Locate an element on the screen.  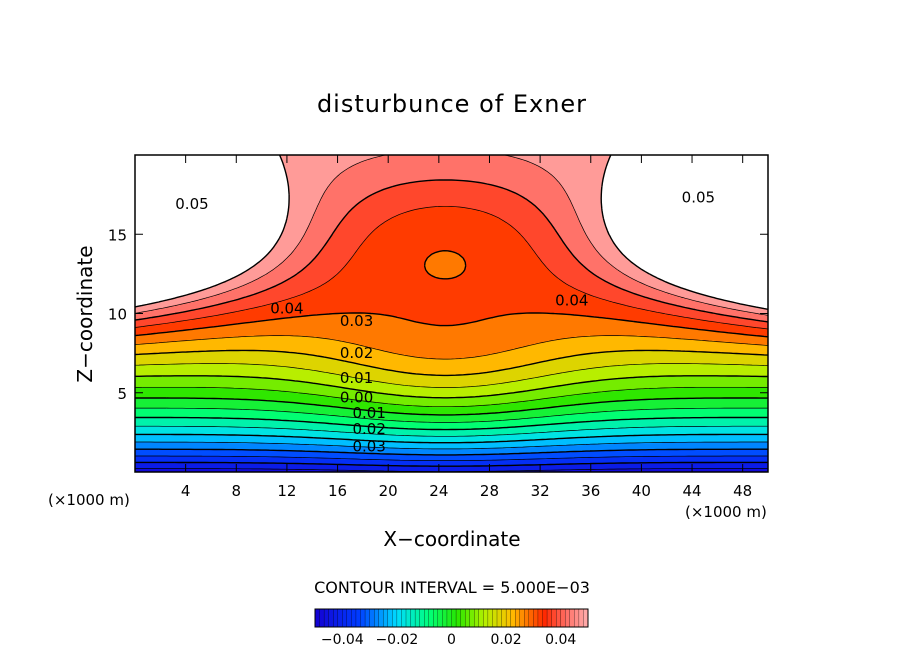
y-tick-label: 10 is located at coordinates (117, 315).